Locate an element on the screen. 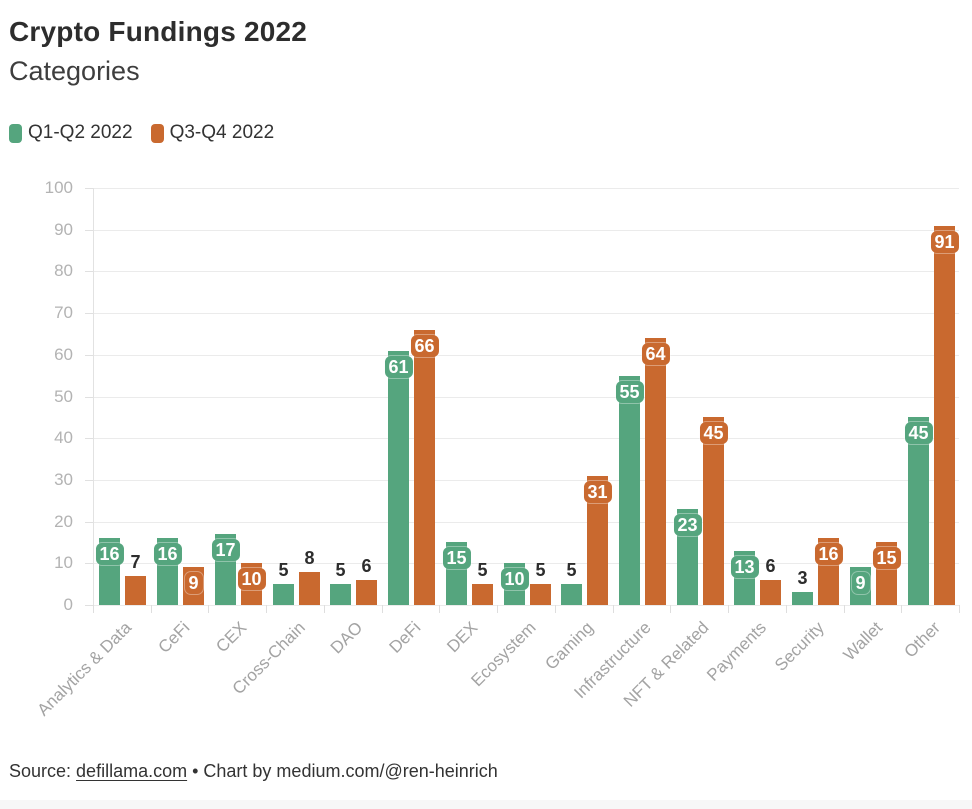 The image size is (972, 809). bar-q3-q4-2022-dex: 5 is located at coordinates (482, 582).